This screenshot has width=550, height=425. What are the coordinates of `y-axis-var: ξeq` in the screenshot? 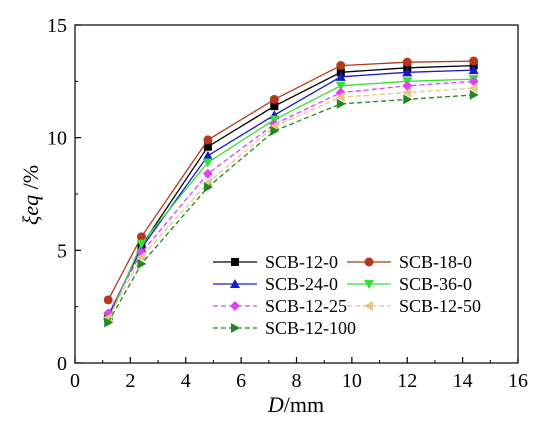 It's located at (30, 210).